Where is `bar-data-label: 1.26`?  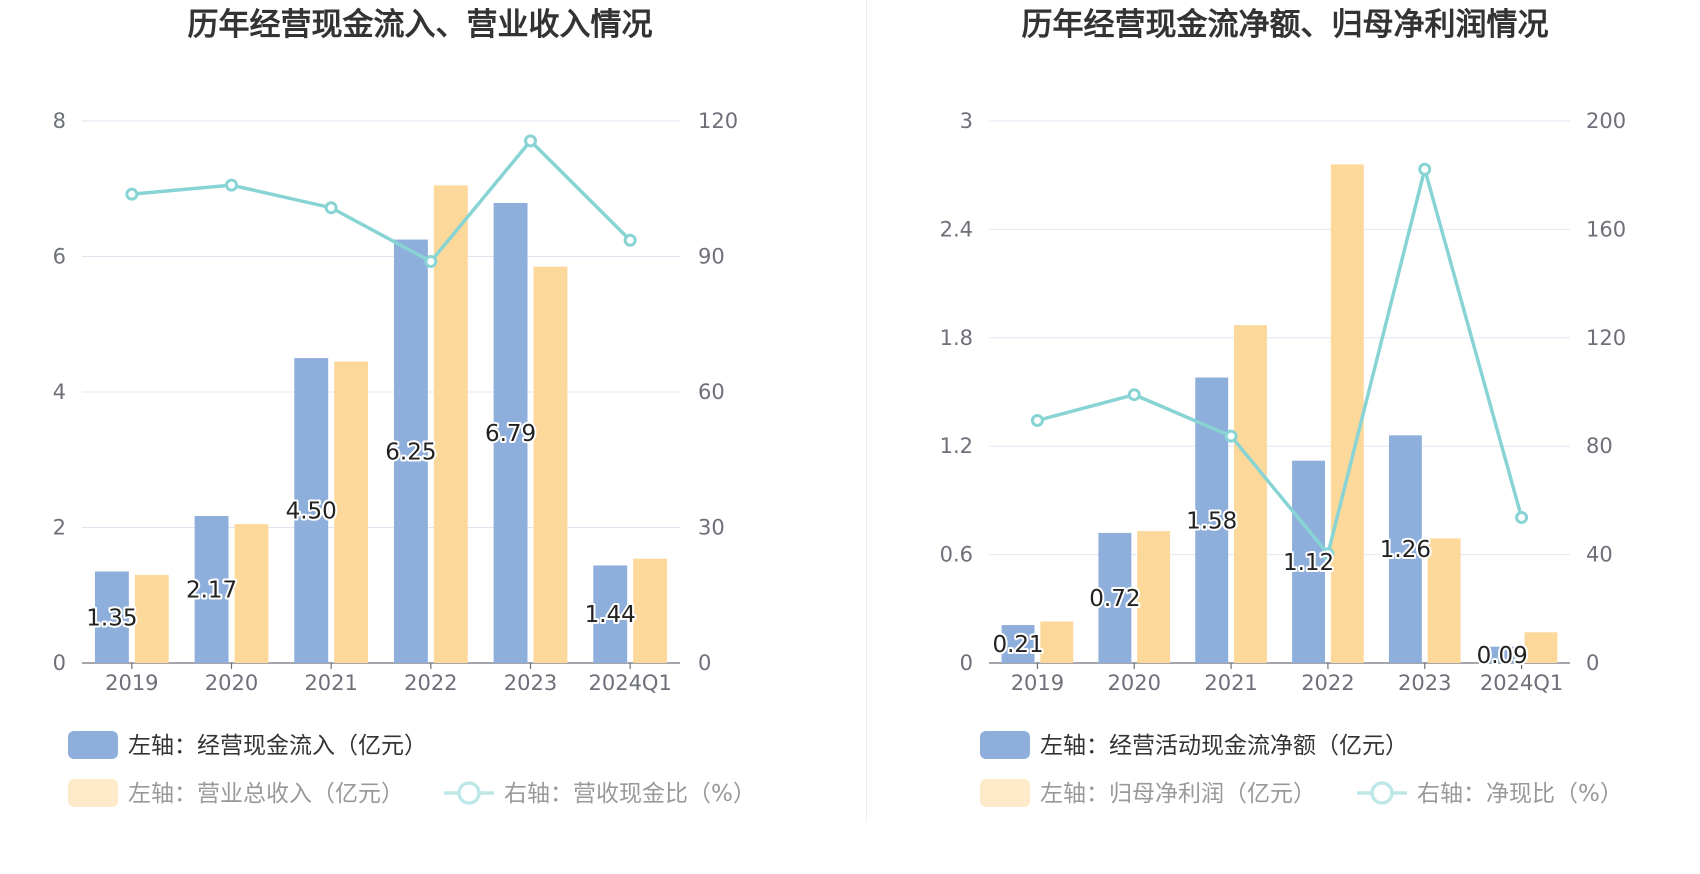 bar-data-label: 1.26 is located at coordinates (1405, 550).